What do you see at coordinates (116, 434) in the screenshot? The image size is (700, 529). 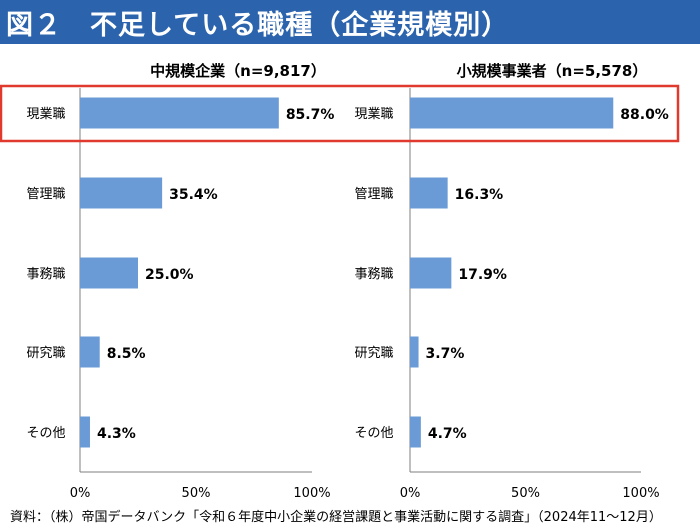 I see `panel-1-value-label: 4.3%` at bounding box center [116, 434].